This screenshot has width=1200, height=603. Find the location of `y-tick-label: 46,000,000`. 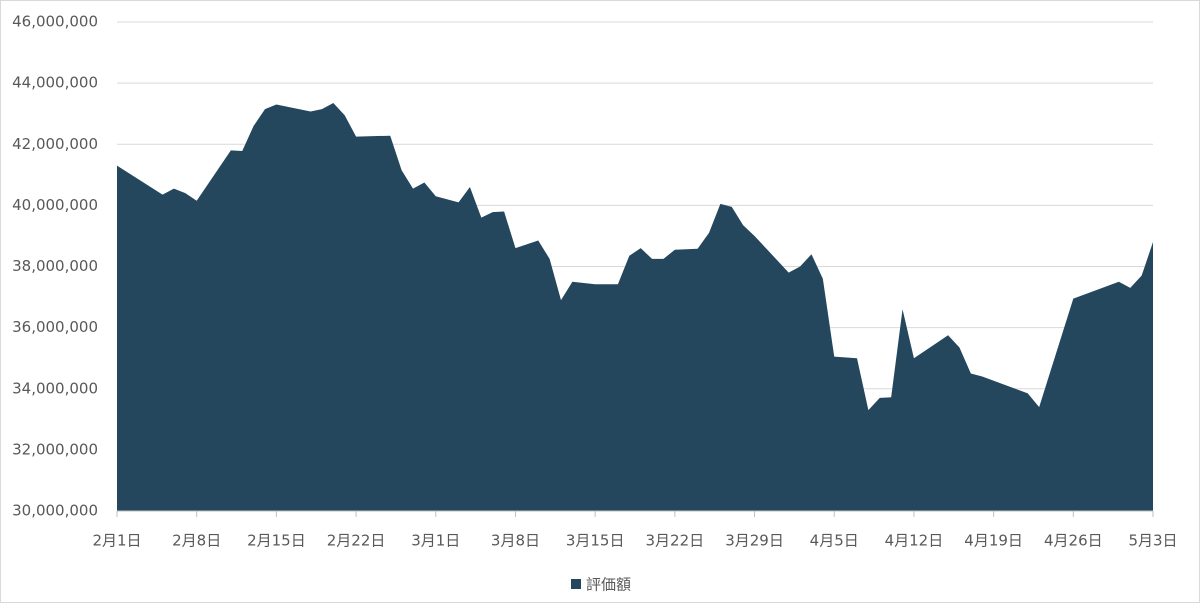

y-tick-label: 46,000,000 is located at coordinates (55, 22).